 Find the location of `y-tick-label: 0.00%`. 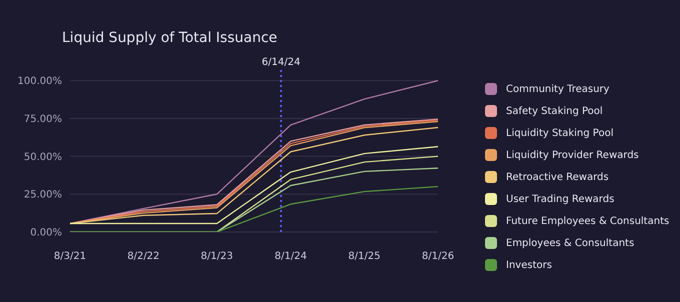

y-tick-label: 0.00% is located at coordinates (46, 233).